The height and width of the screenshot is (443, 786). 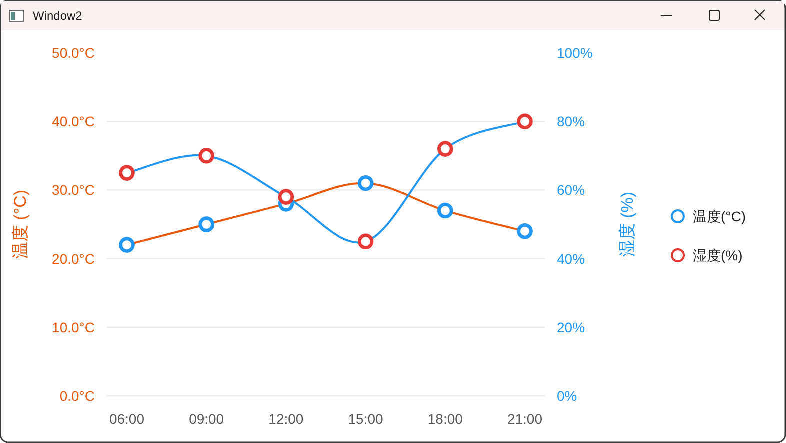 What do you see at coordinates (127, 419) in the screenshot?
I see `x-tick-label: 06:00` at bounding box center [127, 419].